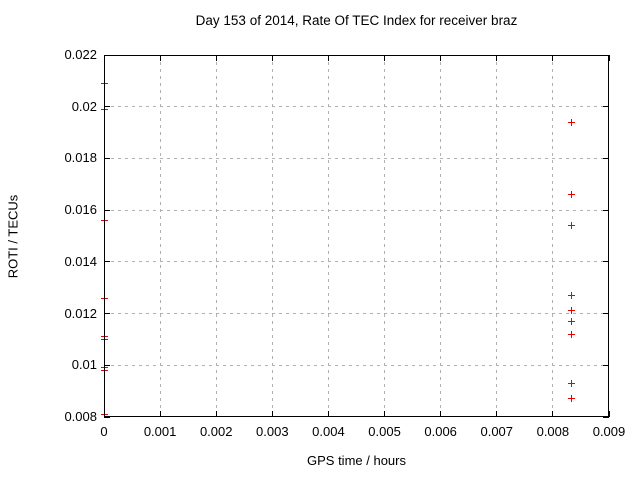  What do you see at coordinates (216, 431) in the screenshot?
I see `x-tick-label: 0.002` at bounding box center [216, 431].